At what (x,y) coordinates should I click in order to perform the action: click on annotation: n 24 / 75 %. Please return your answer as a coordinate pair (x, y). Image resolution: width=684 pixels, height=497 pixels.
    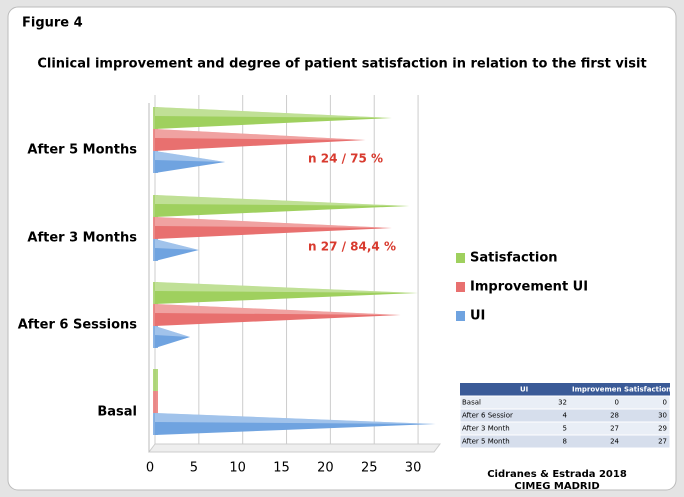
    Looking at the image, I should click on (345, 159).